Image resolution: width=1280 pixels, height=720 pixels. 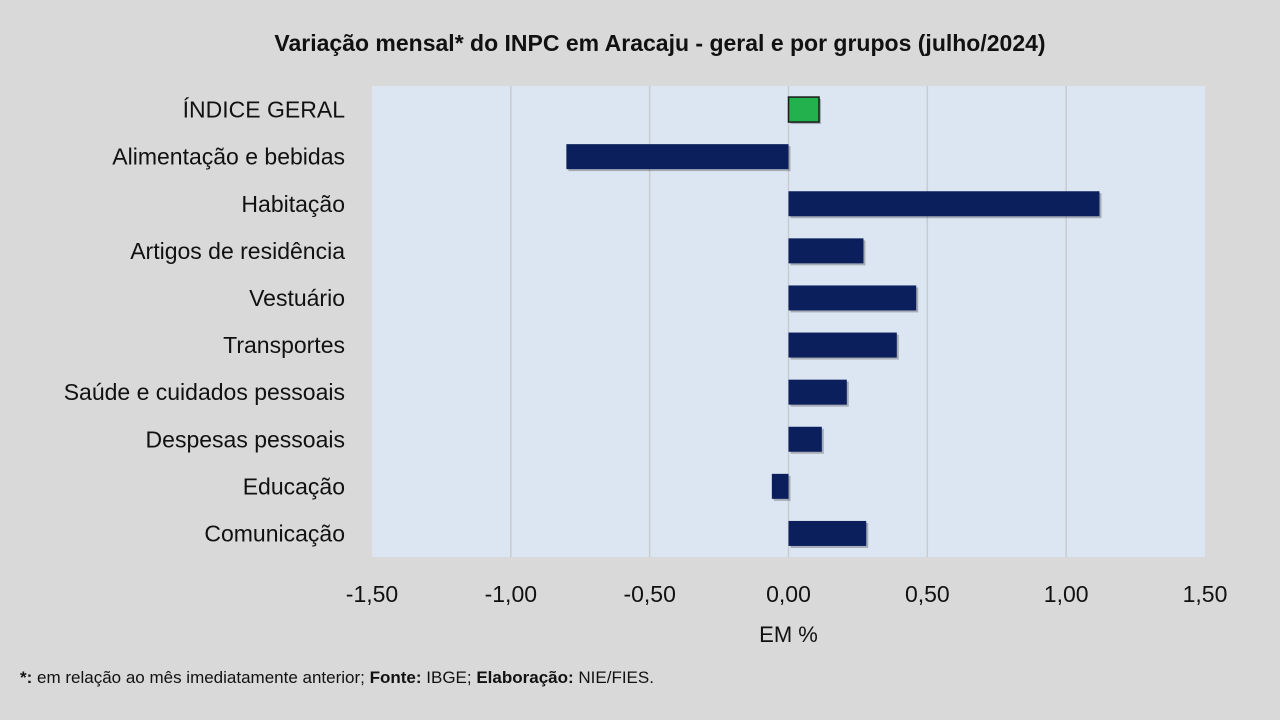 I want to click on bar-transportes, so click(x=842, y=345).